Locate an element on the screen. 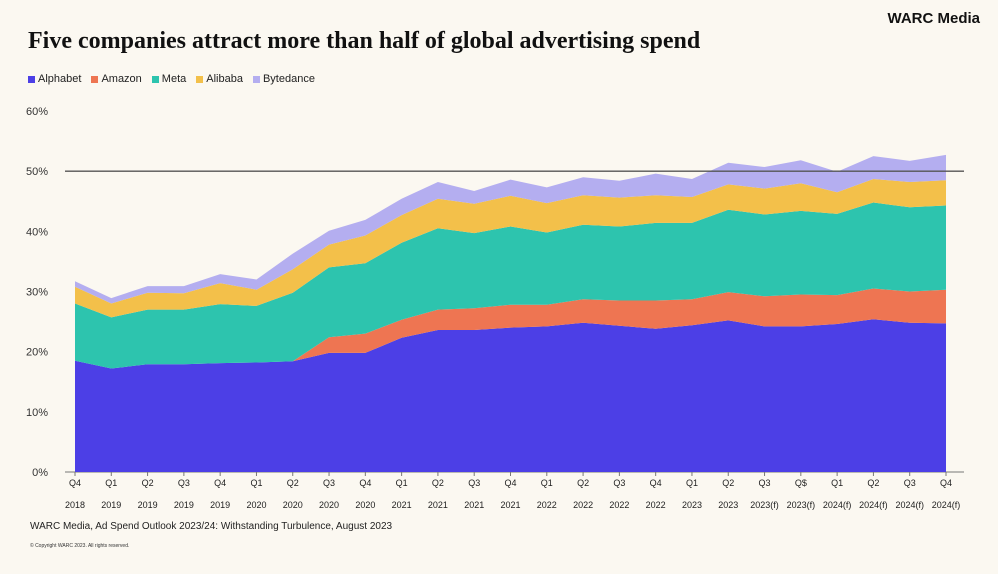  y-axis: 0% 10% 20% 30% 40% 50% 60% is located at coordinates (37, 292).